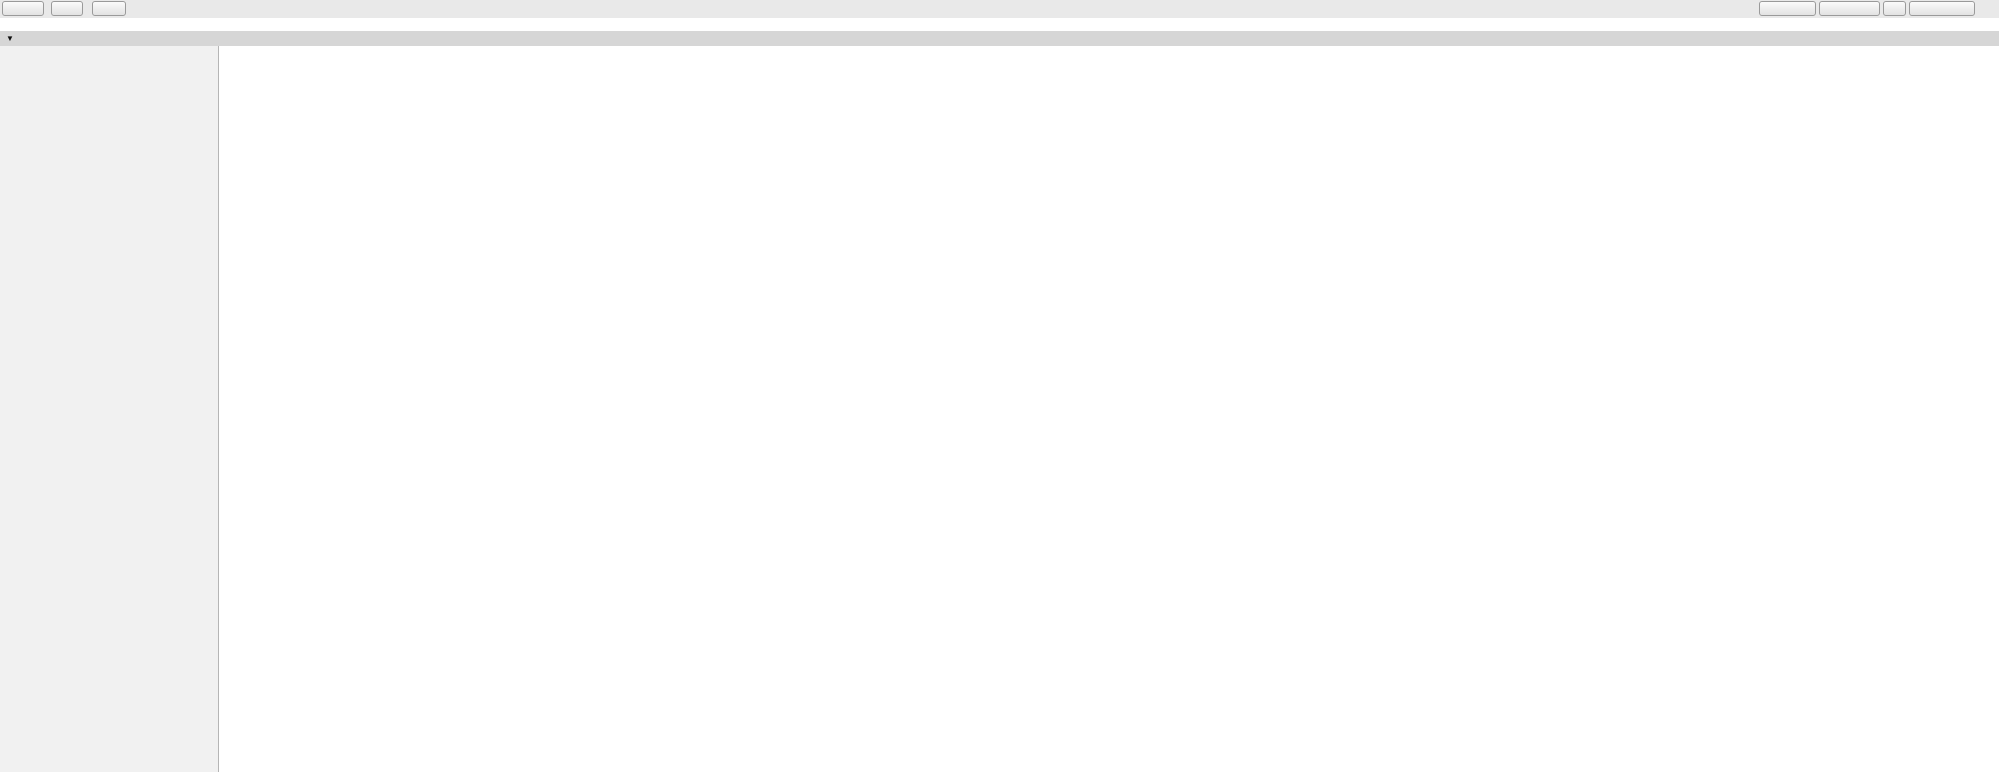  I want to click on timeline-ruler, so click(999, 25).